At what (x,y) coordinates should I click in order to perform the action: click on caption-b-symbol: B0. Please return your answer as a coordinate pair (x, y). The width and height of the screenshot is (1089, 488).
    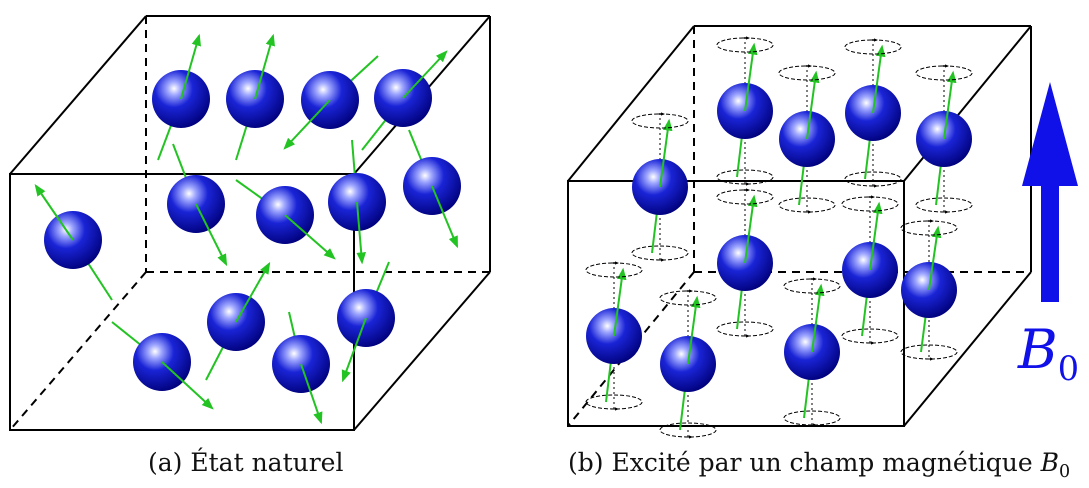
    Looking at the image, I should click on (1055, 465).